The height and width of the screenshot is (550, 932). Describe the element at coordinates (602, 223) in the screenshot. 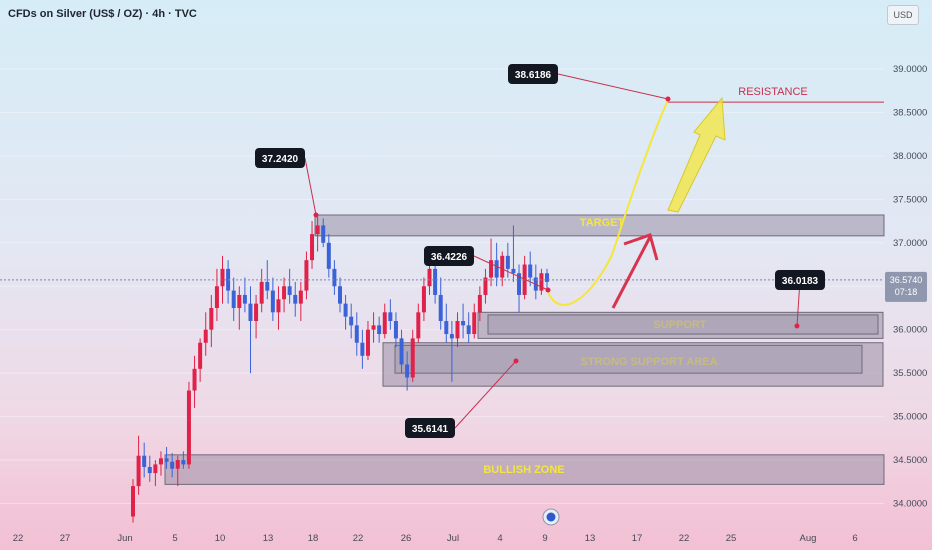

I see `zone-label: TARGET` at that location.